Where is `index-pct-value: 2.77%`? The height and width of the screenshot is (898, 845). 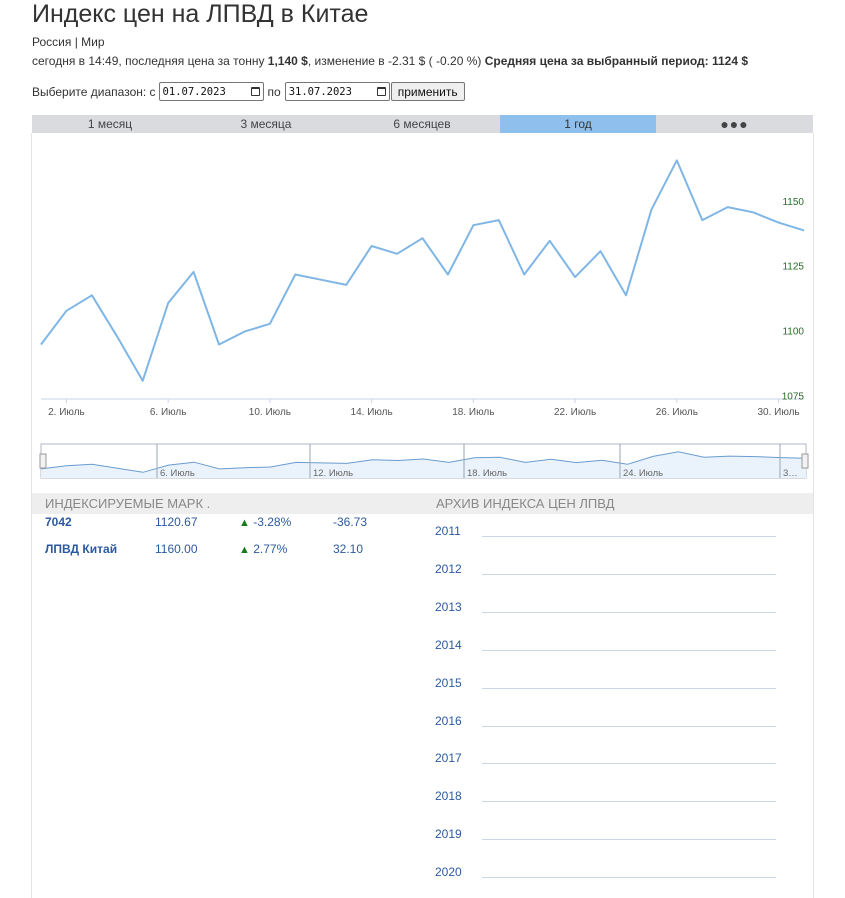
index-pct-value: 2.77% is located at coordinates (270, 549).